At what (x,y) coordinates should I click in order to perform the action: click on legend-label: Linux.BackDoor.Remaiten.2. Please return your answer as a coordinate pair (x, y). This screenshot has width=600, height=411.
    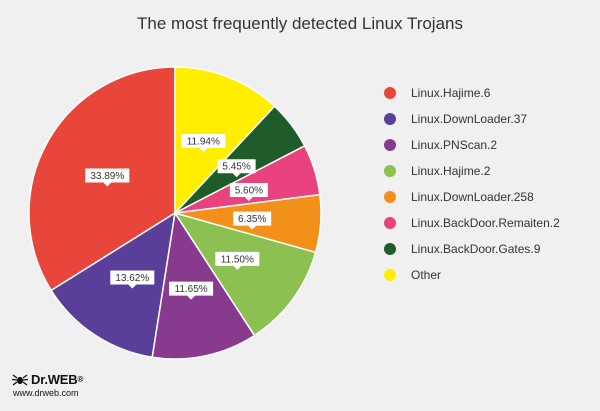
    Looking at the image, I should click on (485, 223).